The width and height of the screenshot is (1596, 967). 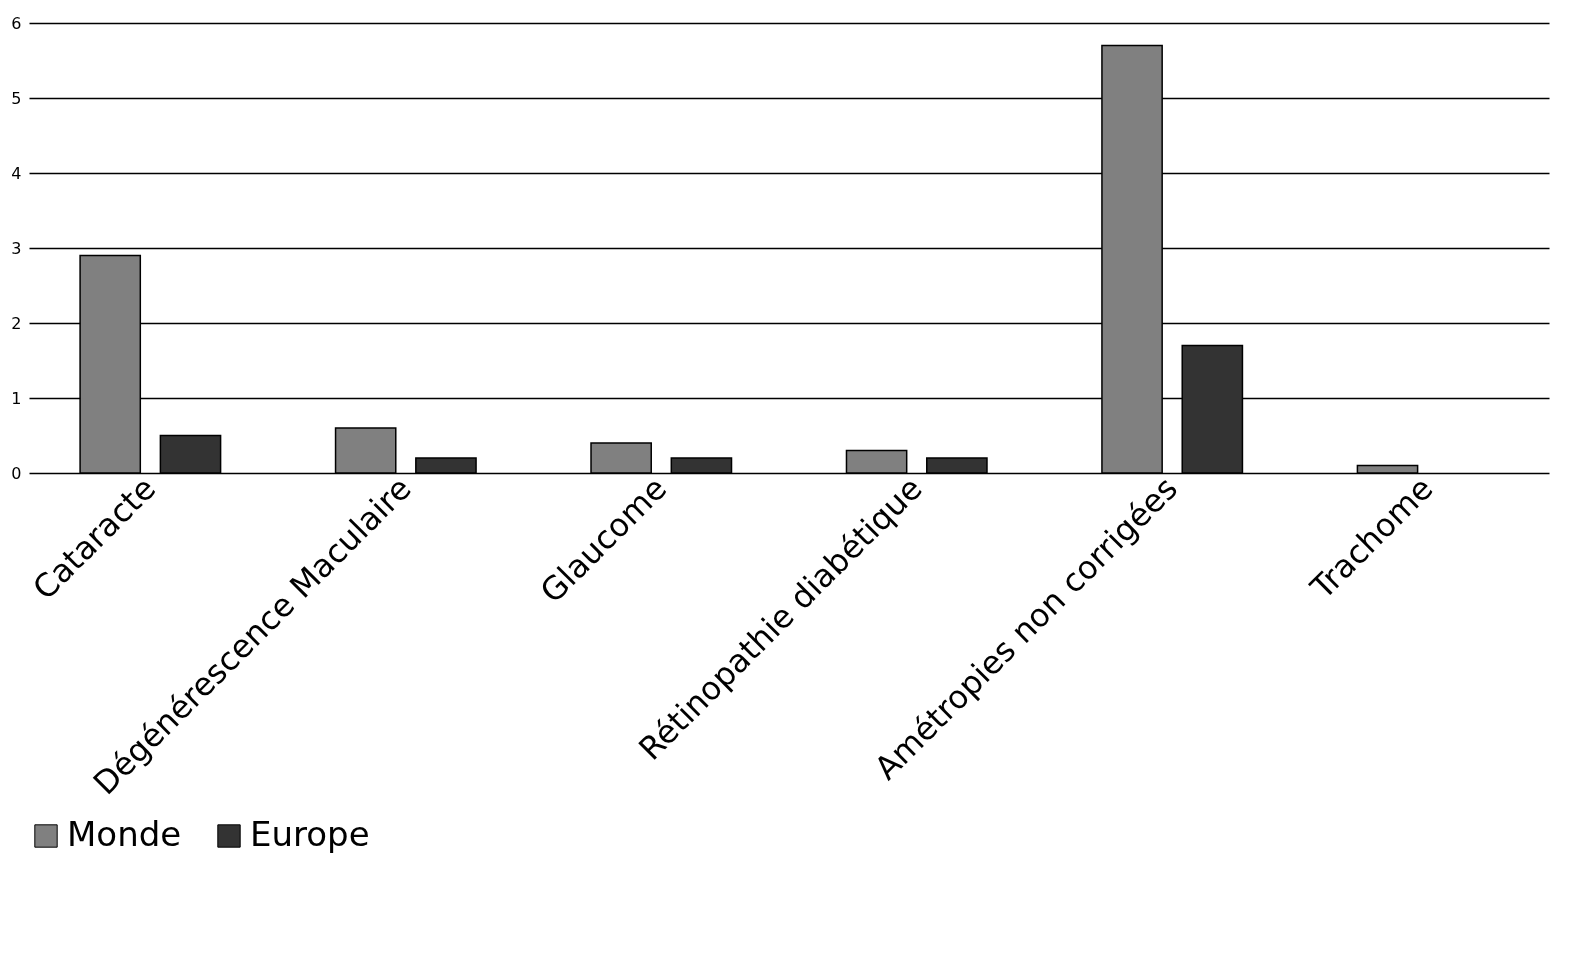 I want to click on y-tick-label: 1, so click(x=16, y=398).